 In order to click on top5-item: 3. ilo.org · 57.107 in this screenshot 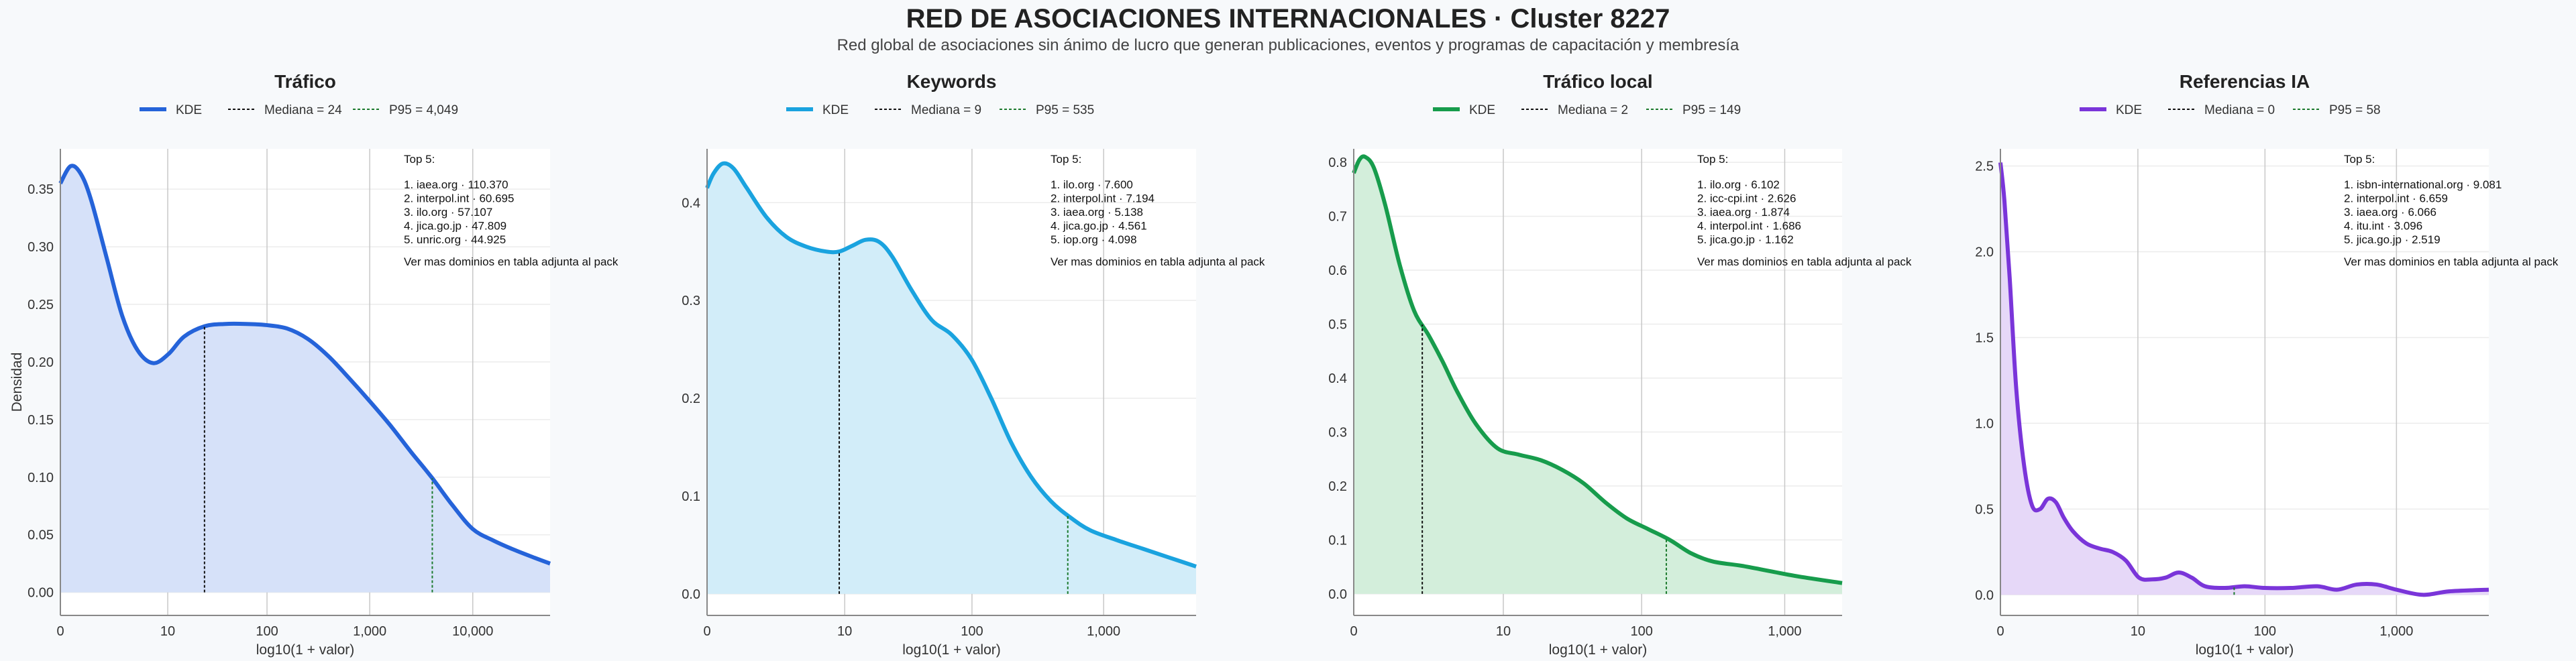, I will do `click(448, 212)`.